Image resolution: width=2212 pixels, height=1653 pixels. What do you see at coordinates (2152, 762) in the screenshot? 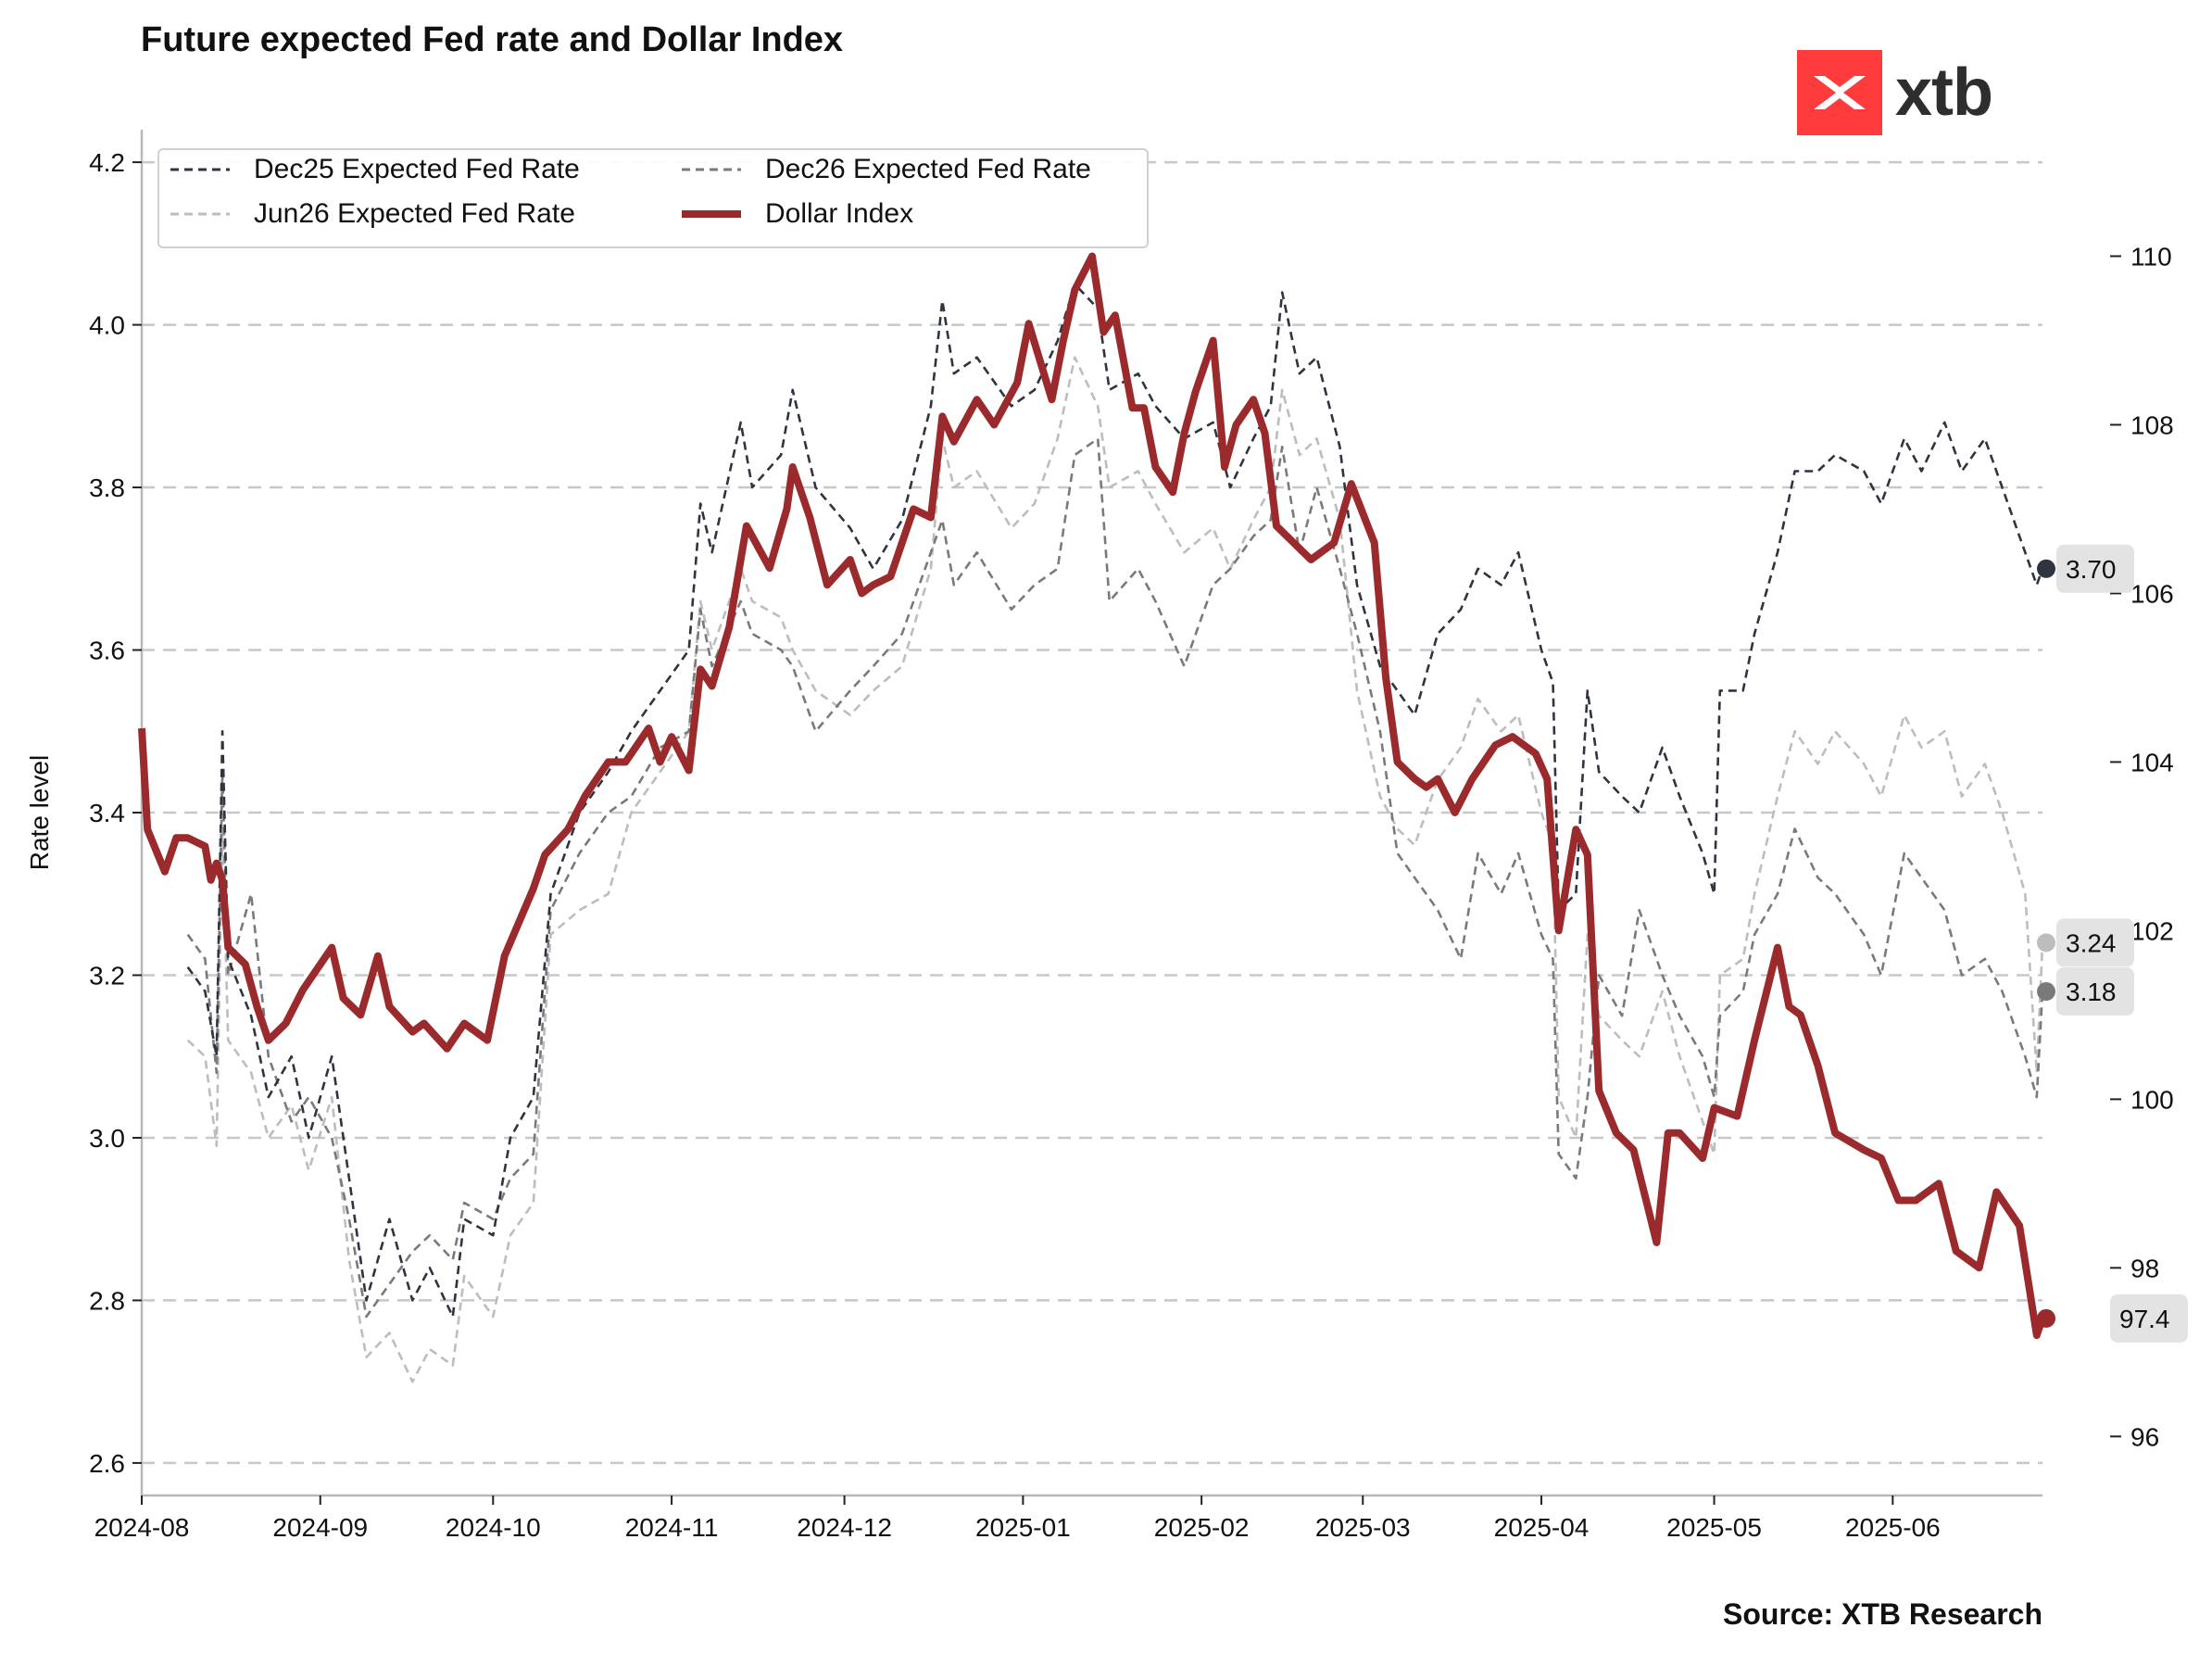
I see `right-tick-label: 104` at bounding box center [2152, 762].